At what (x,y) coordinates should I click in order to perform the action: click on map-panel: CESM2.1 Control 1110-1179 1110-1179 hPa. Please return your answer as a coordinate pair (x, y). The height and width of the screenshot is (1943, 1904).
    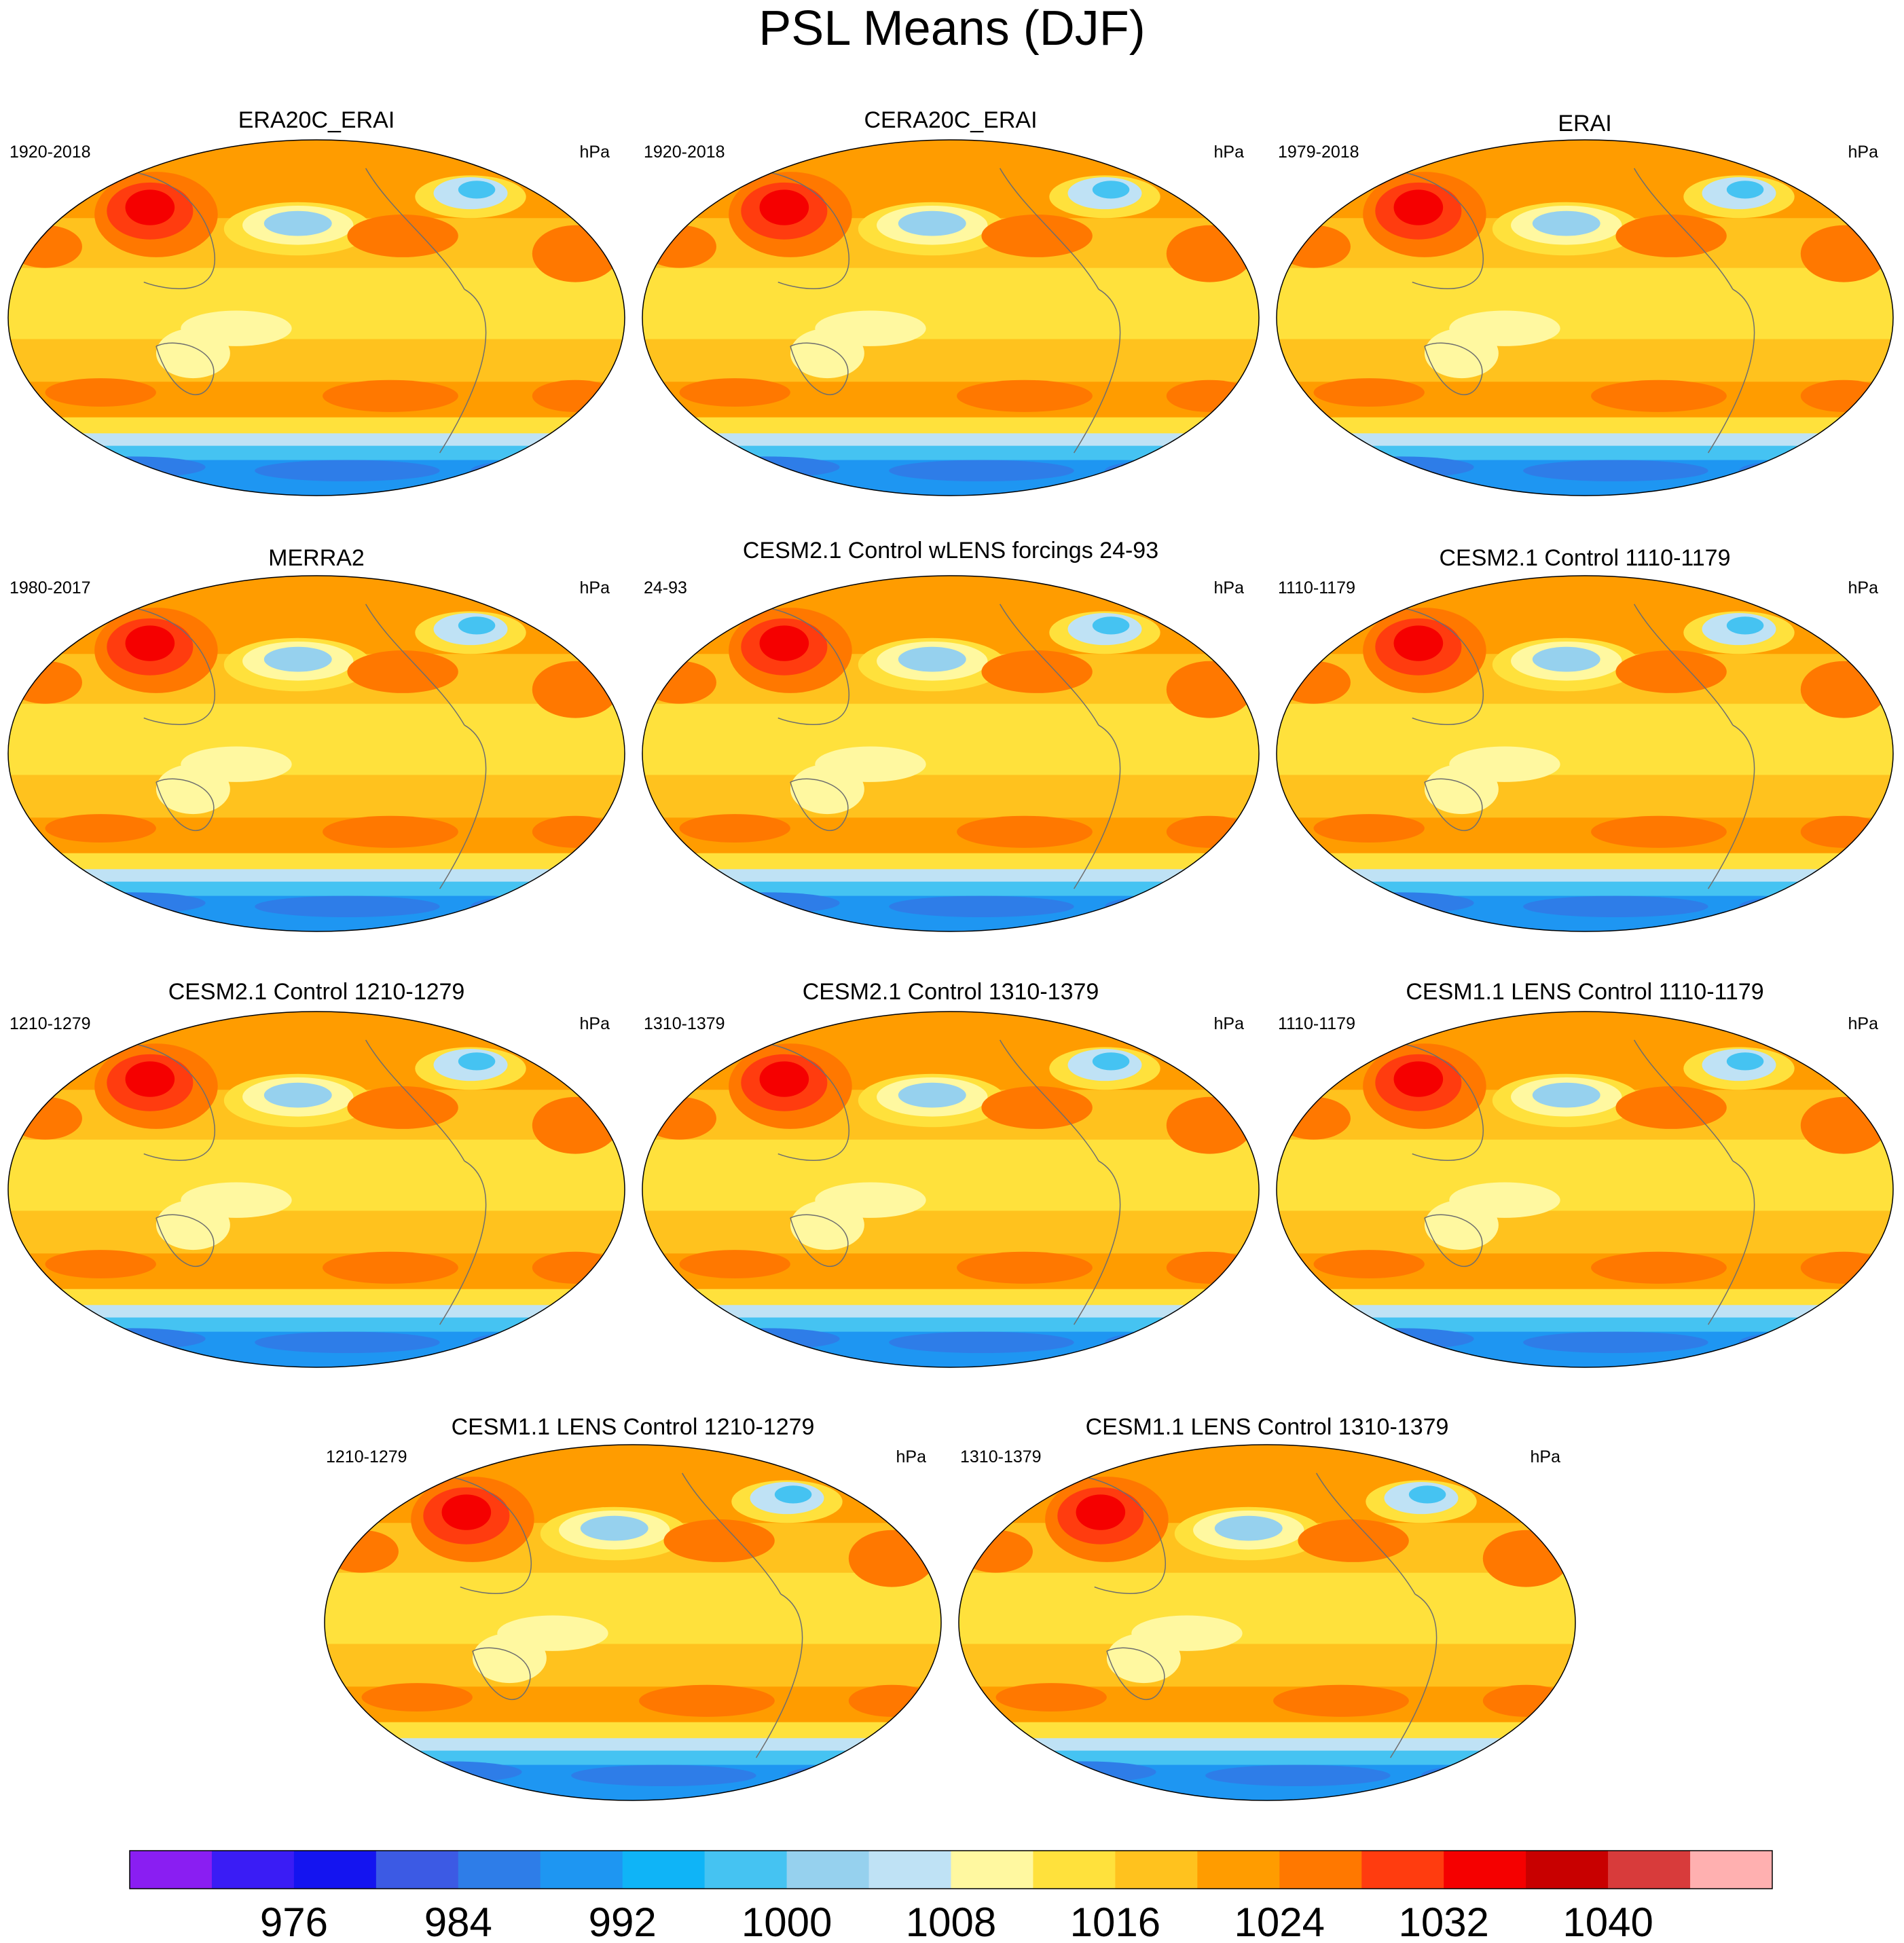
    Looking at the image, I should click on (1585, 738).